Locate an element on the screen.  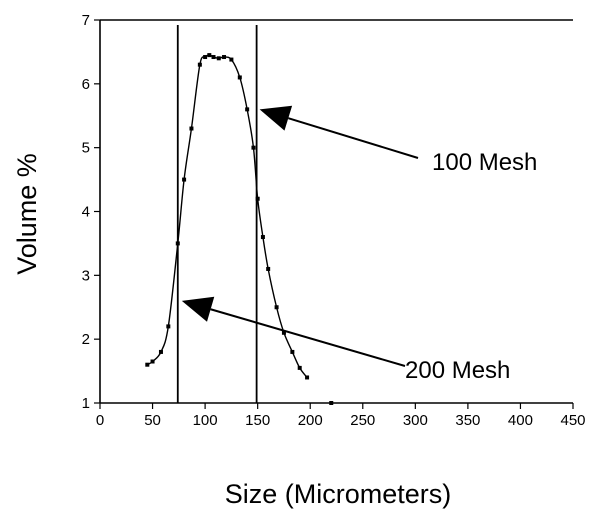
y-tick-label: 5 is located at coordinates (86, 148).